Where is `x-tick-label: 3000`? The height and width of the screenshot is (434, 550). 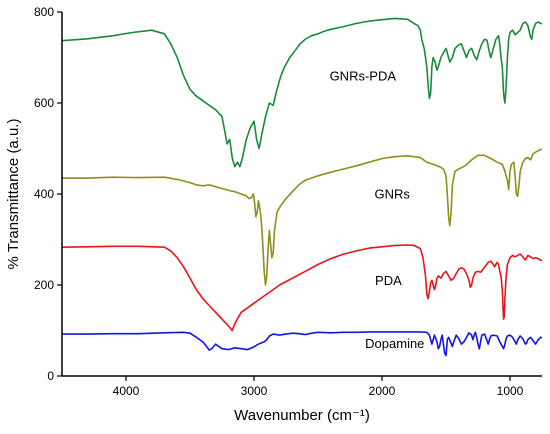
x-tick-label: 3000 is located at coordinates (254, 391).